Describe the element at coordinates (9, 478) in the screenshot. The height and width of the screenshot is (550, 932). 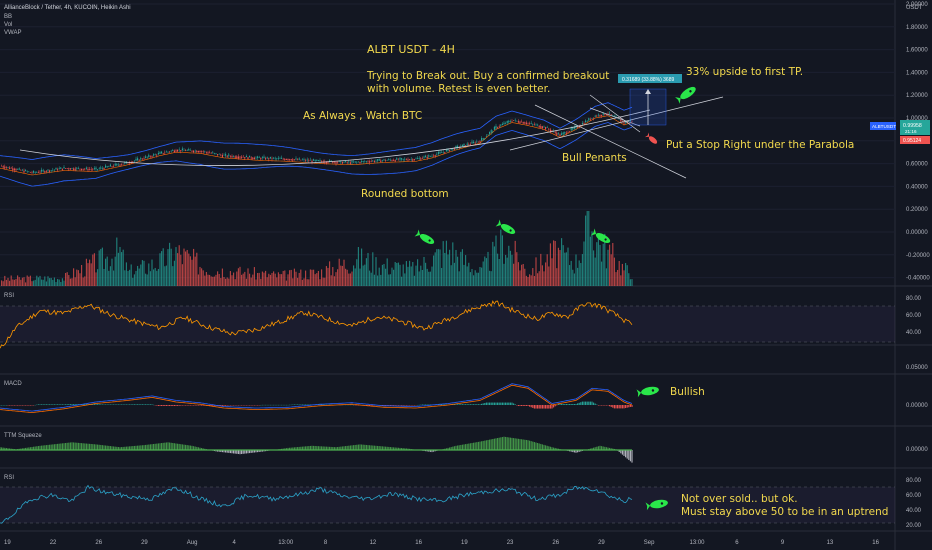
I see `rsi2-pane-title: RSI` at that location.